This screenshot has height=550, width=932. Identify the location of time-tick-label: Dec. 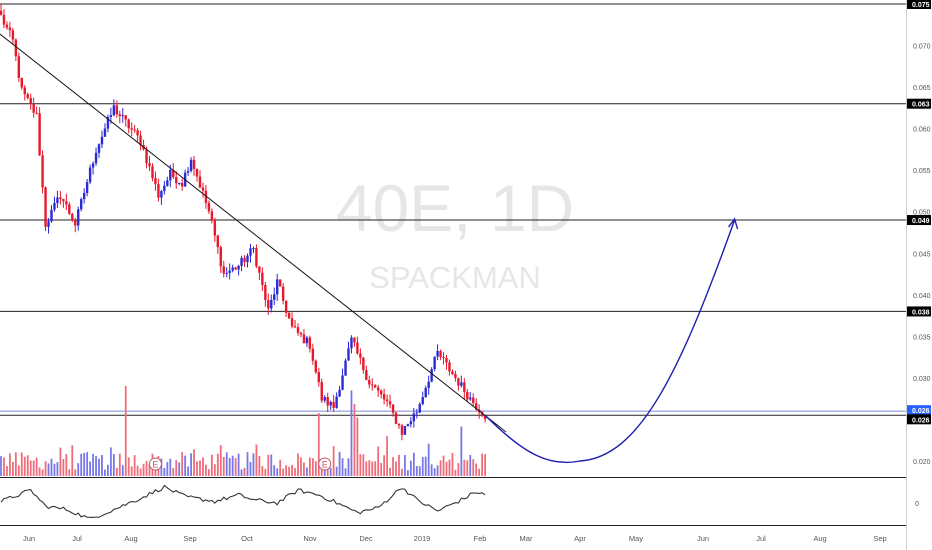
(366, 538).